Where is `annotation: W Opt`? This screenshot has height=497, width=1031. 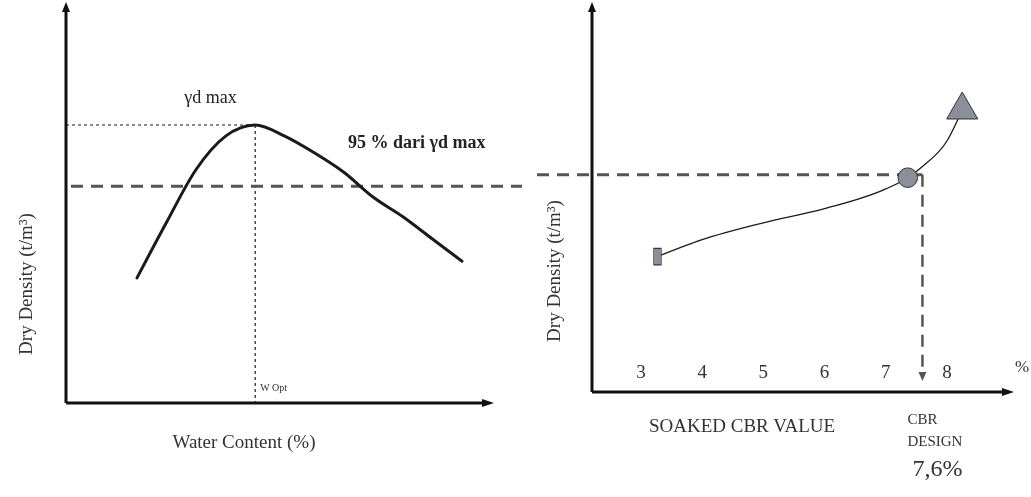 annotation: W Opt is located at coordinates (274, 387).